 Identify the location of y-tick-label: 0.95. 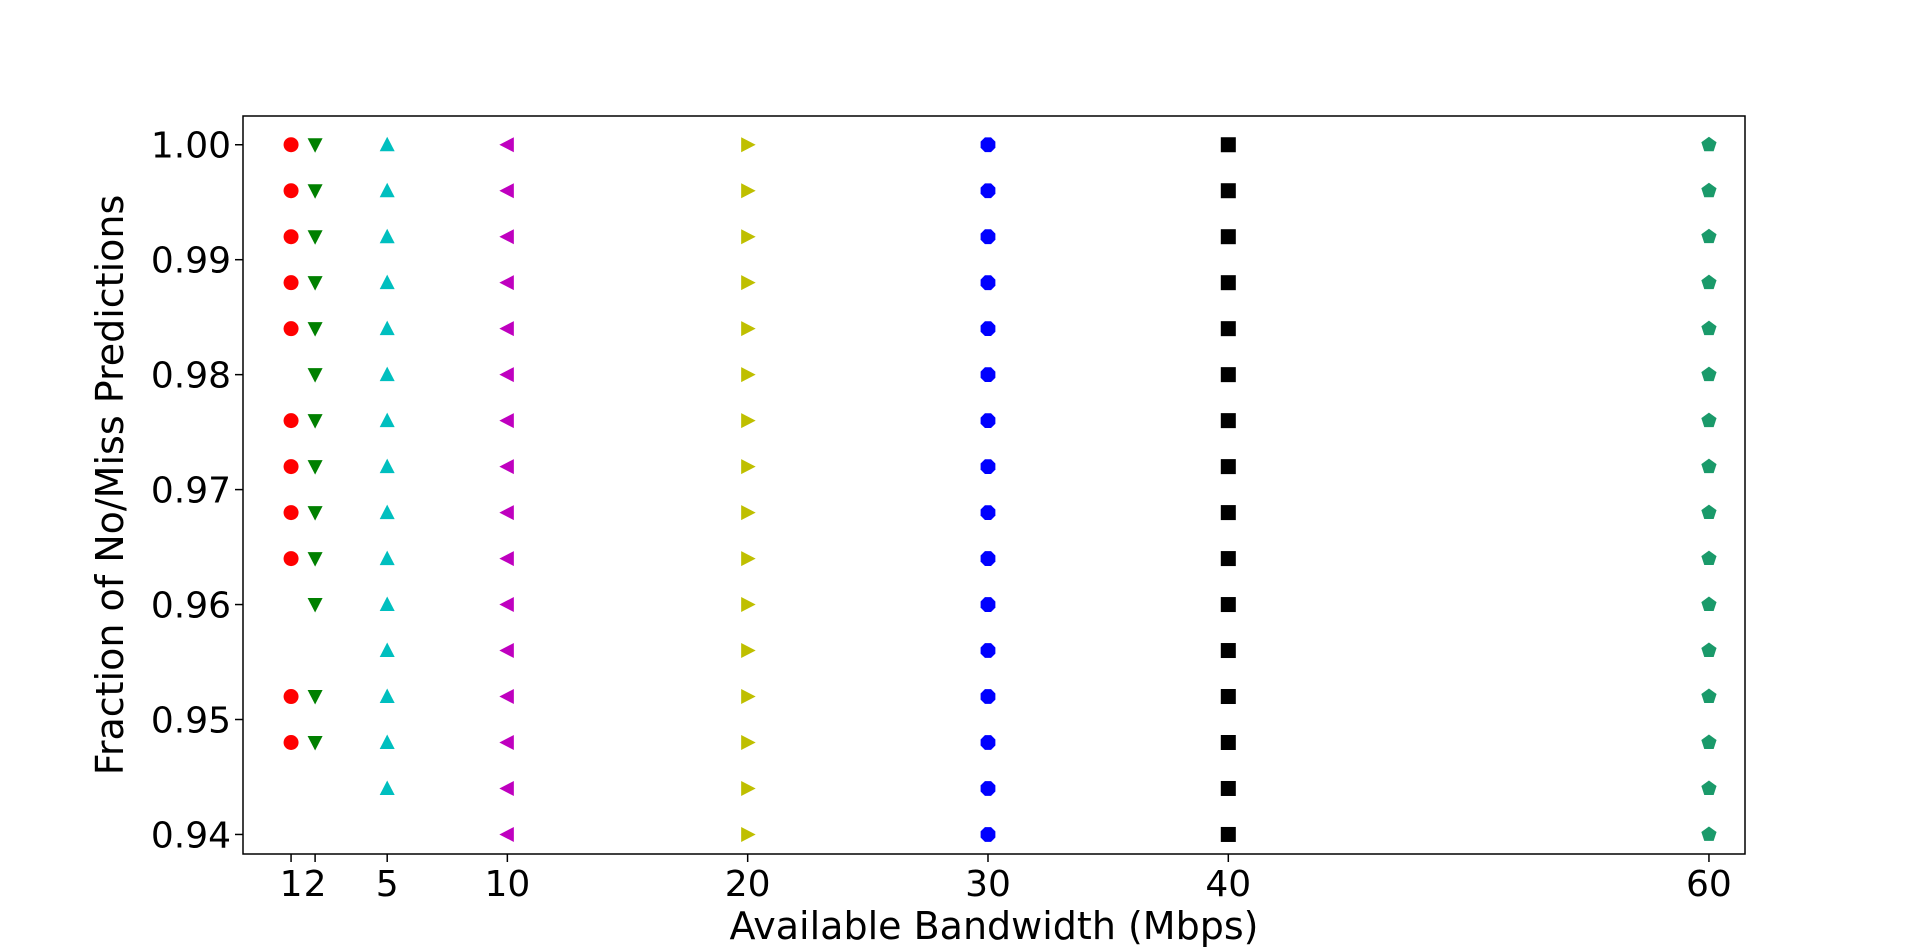
(191, 721).